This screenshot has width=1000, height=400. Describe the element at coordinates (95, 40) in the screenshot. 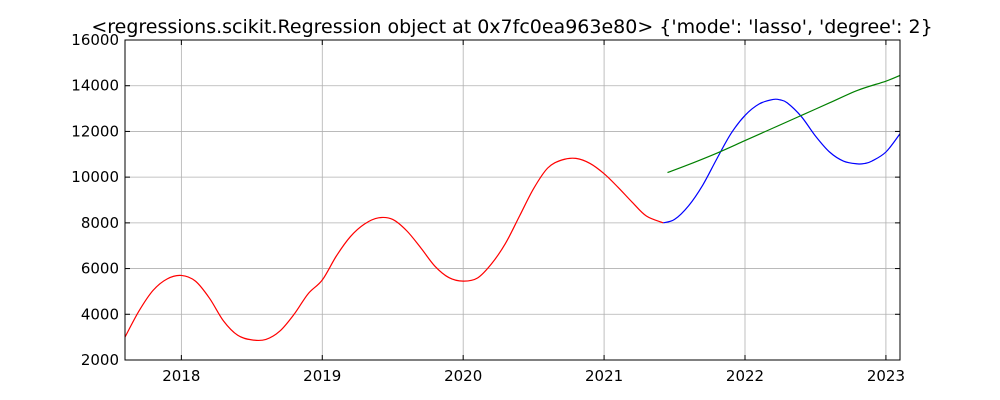

I see `y-tick-label: 16000` at that location.